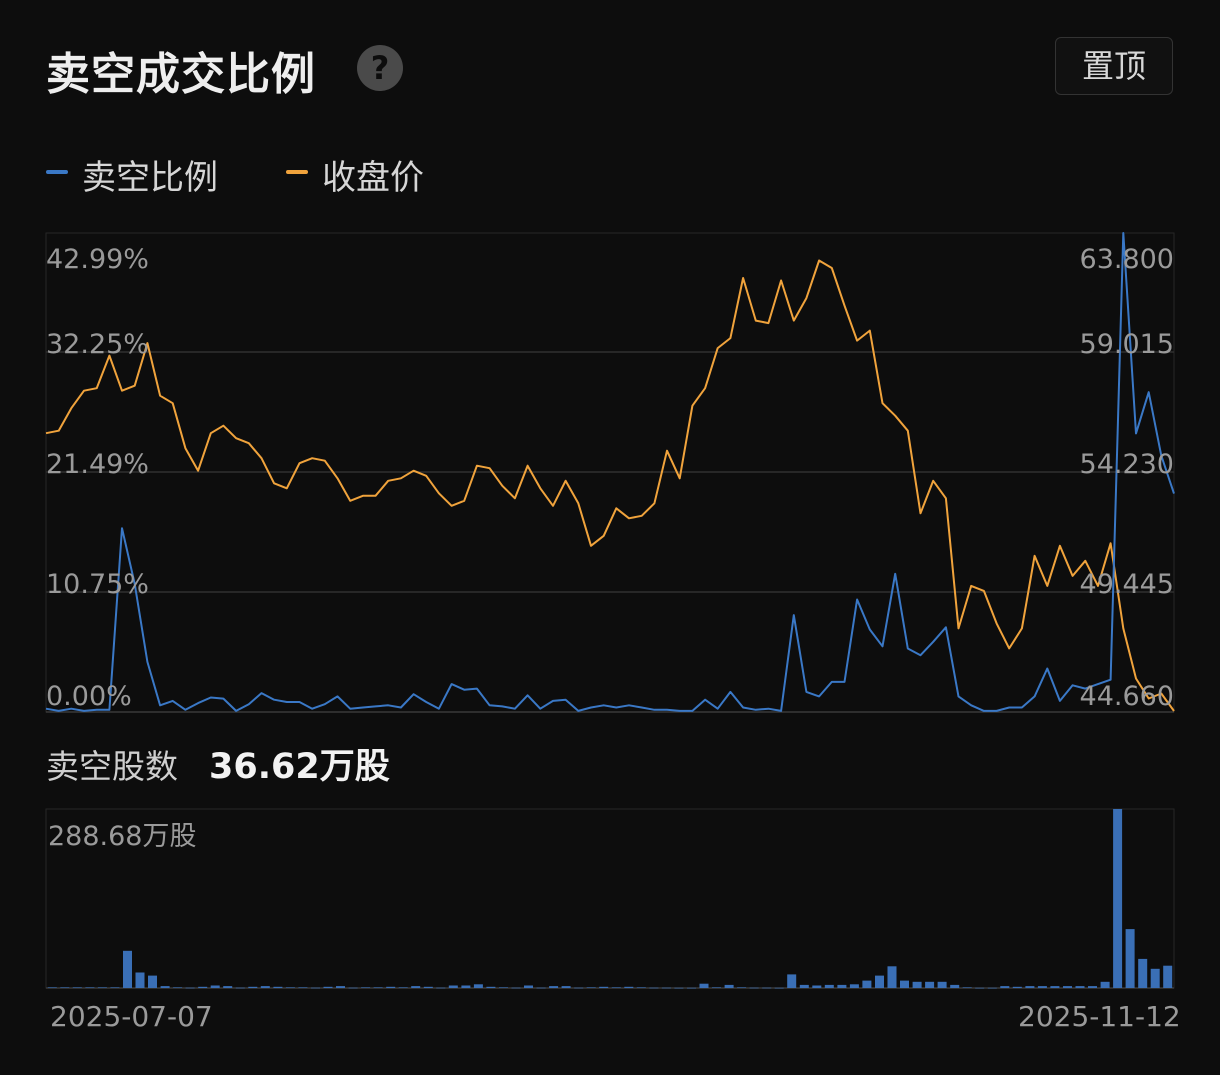 The height and width of the screenshot is (1075, 1220). Describe the element at coordinates (89, 696) in the screenshot. I see `left-axis-tick: 0.00%` at that location.